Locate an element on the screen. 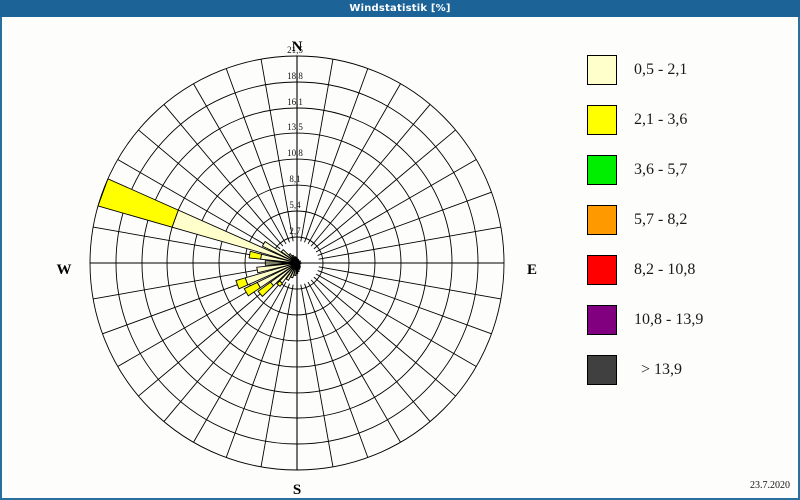 This screenshot has height=500, width=800. radial-tick-label: 18,8 is located at coordinates (295, 76).